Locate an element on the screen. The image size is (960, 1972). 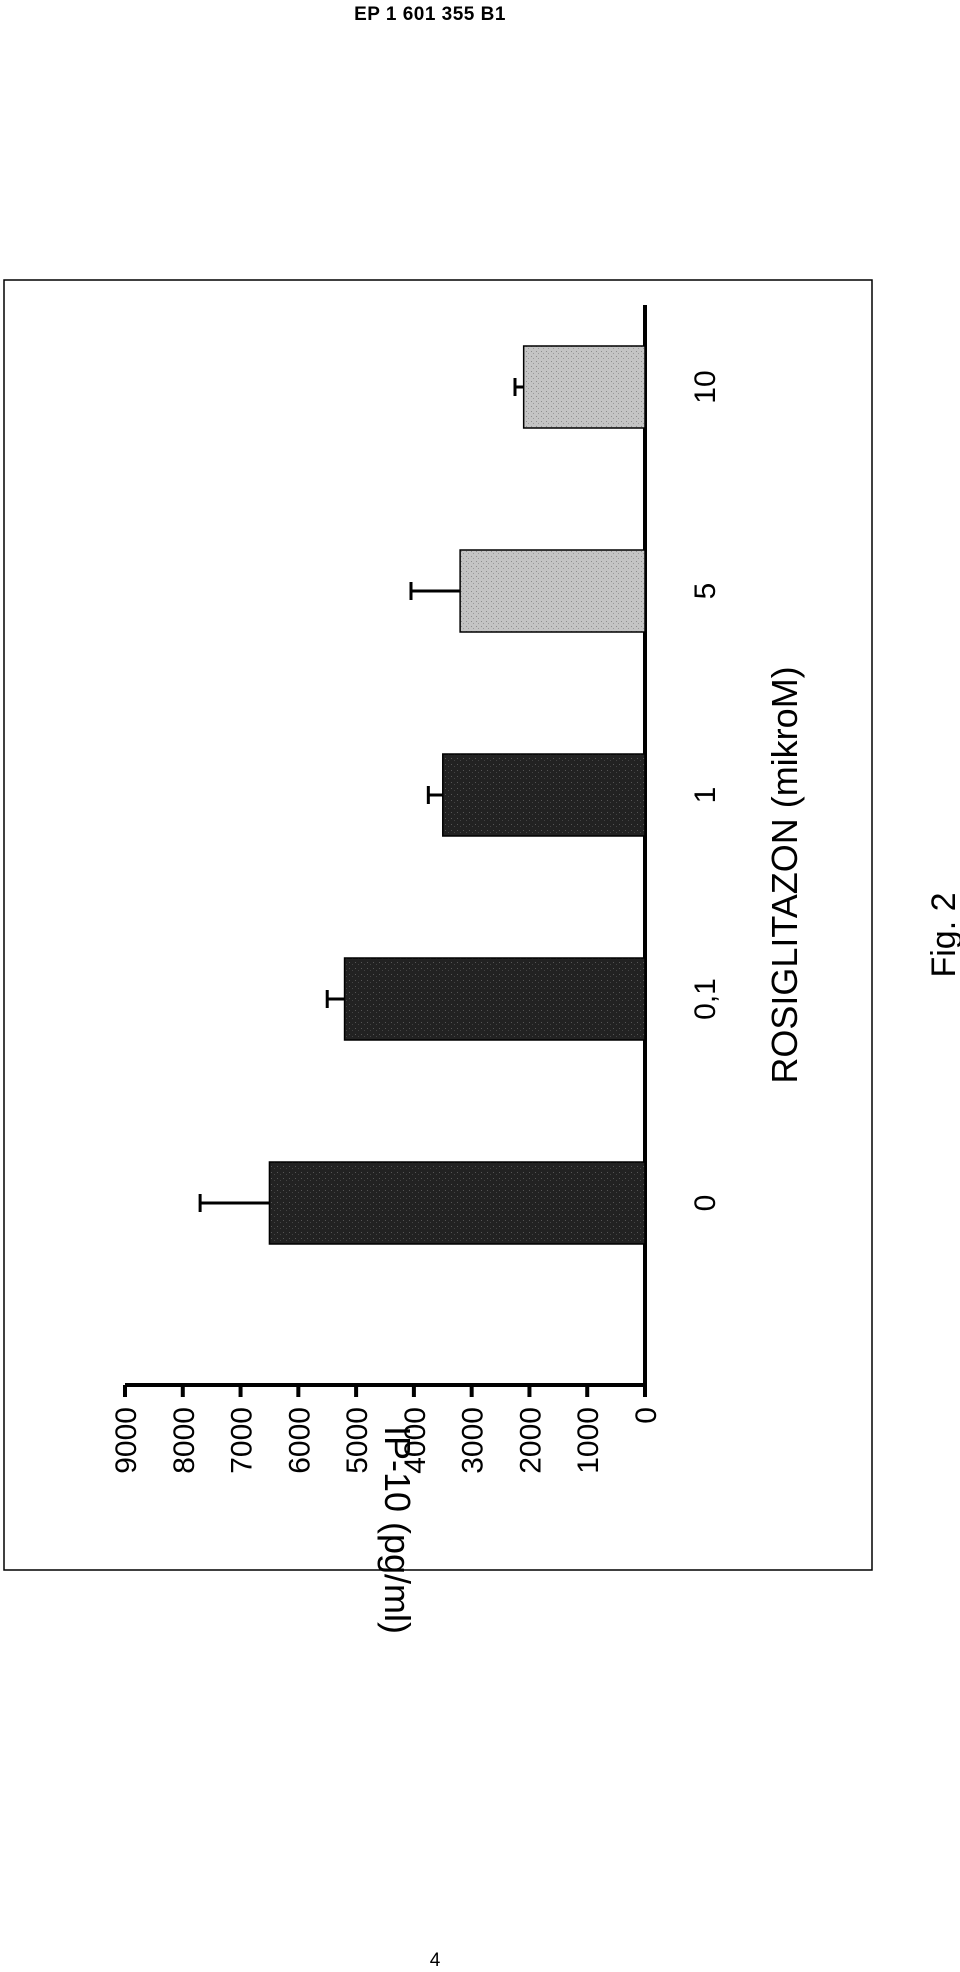
value-tick-label: 4000 is located at coordinates (415, 1440).